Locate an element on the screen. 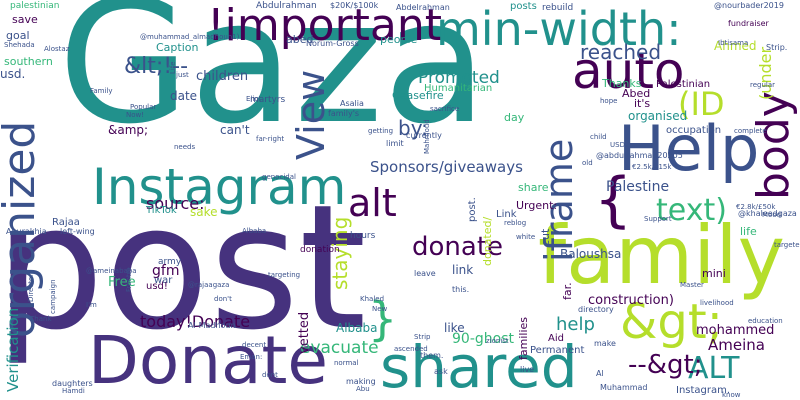 This screenshot has height=400, width=800. word: know is located at coordinates (731, 395).